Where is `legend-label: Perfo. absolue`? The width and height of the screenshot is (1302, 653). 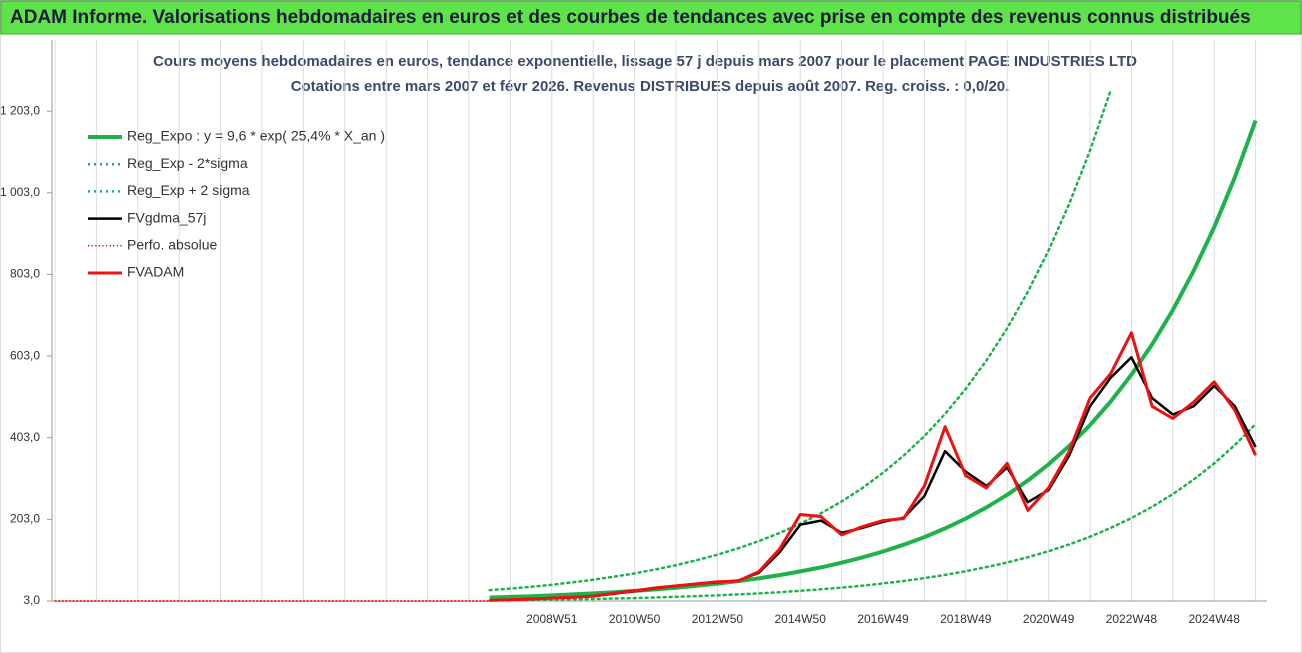 legend-label: Perfo. absolue is located at coordinates (172, 245).